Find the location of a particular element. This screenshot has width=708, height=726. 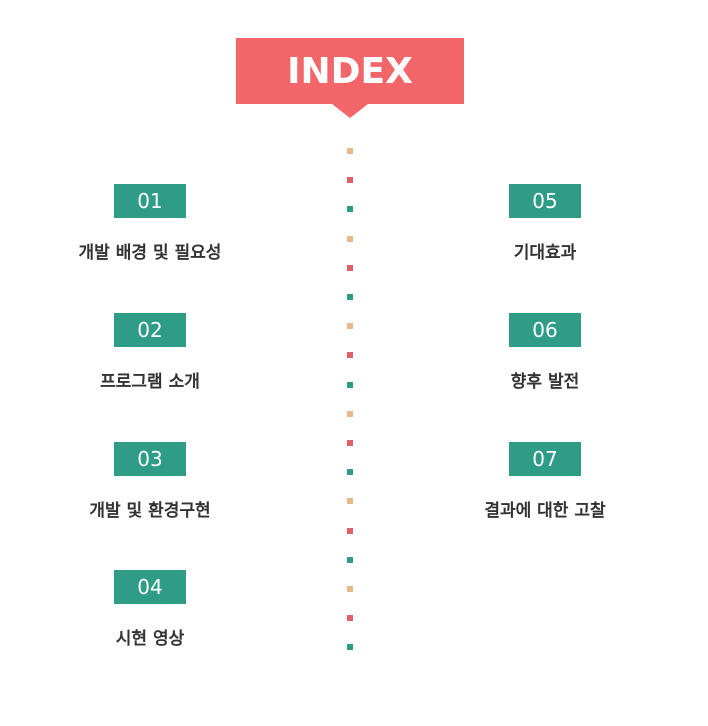

item-number: 03 is located at coordinates (150, 459).